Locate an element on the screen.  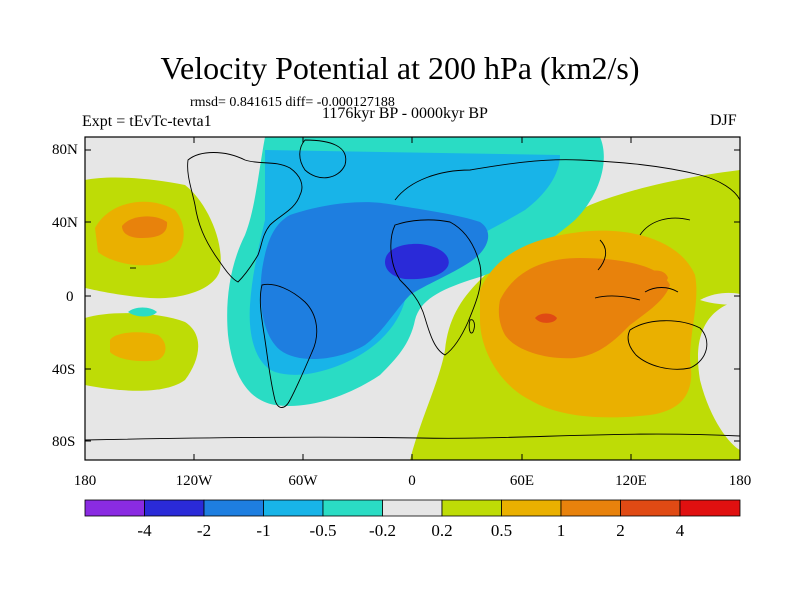
africa-core-min is located at coordinates (417, 261).